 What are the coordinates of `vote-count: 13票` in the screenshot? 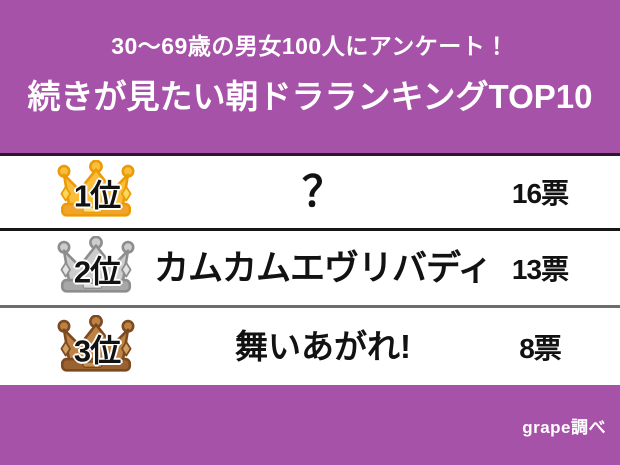 It's located at (540, 269).